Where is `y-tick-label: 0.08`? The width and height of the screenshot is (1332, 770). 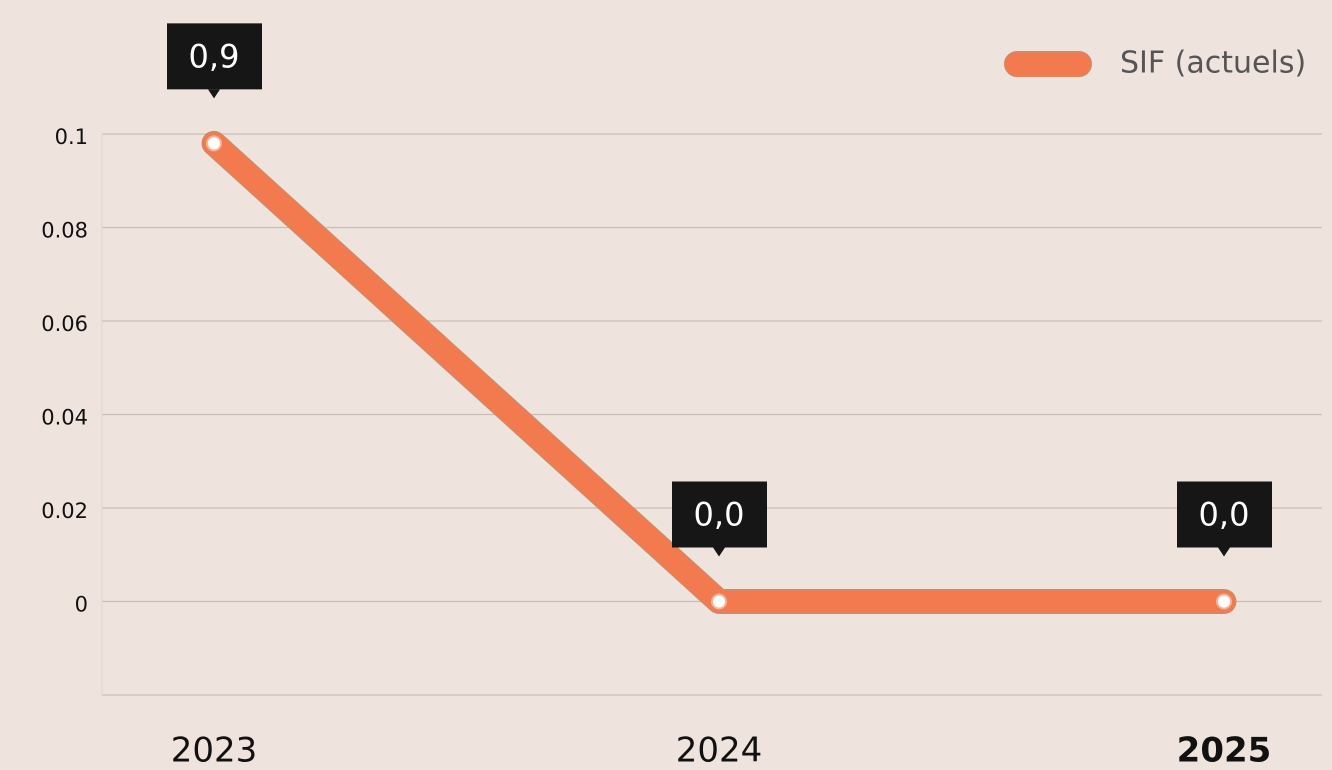
y-tick-label: 0.08 is located at coordinates (64, 231).